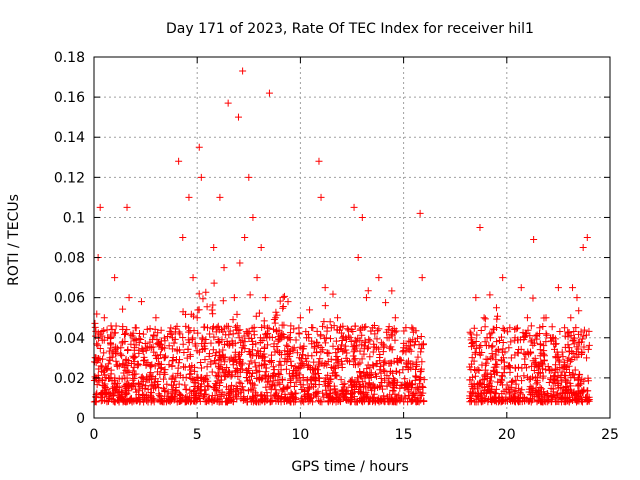  What do you see at coordinates (74, 218) in the screenshot?
I see `y-tick-label: 0.1` at bounding box center [74, 218].